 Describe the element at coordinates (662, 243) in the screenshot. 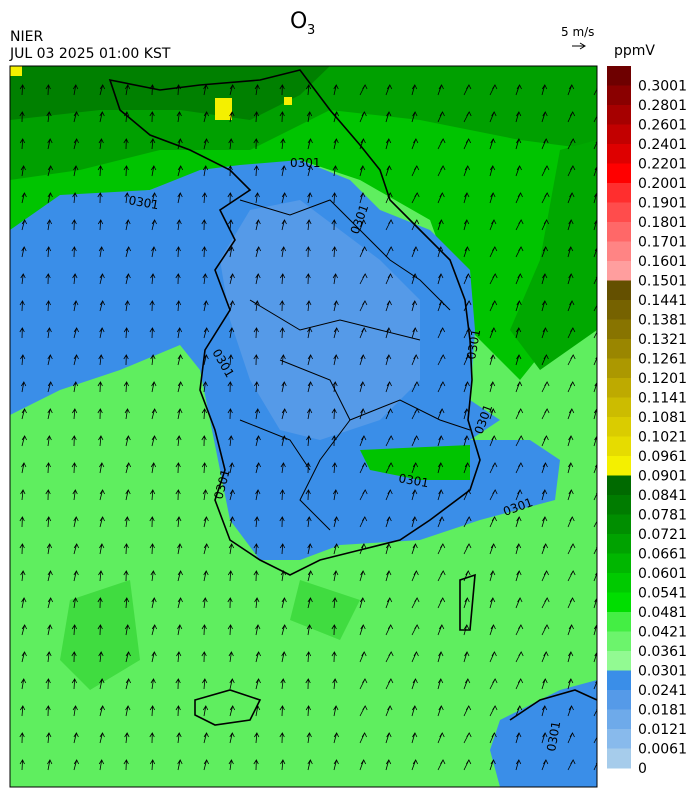

I see `colorbar-label: 0.1701` at that location.